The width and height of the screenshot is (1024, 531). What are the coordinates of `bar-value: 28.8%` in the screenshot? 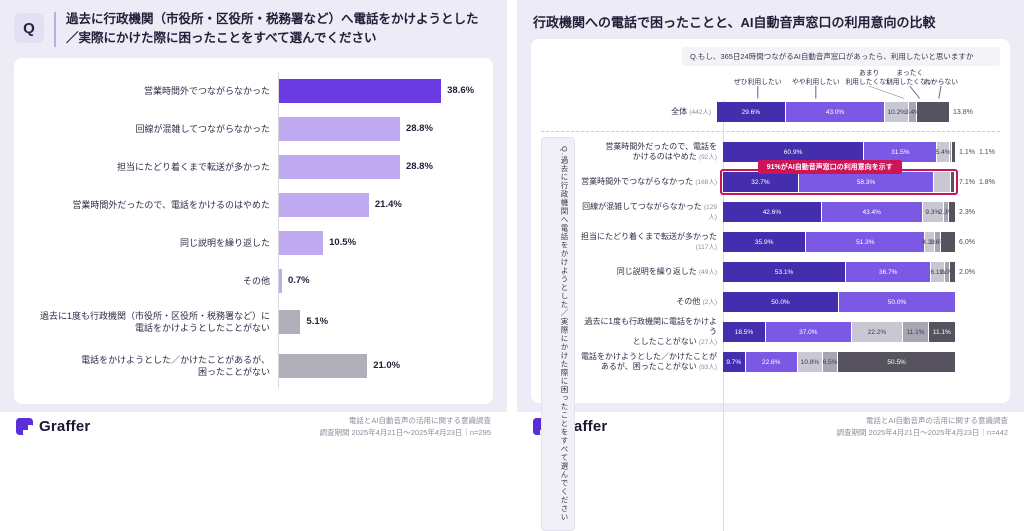 It's located at (419, 167).